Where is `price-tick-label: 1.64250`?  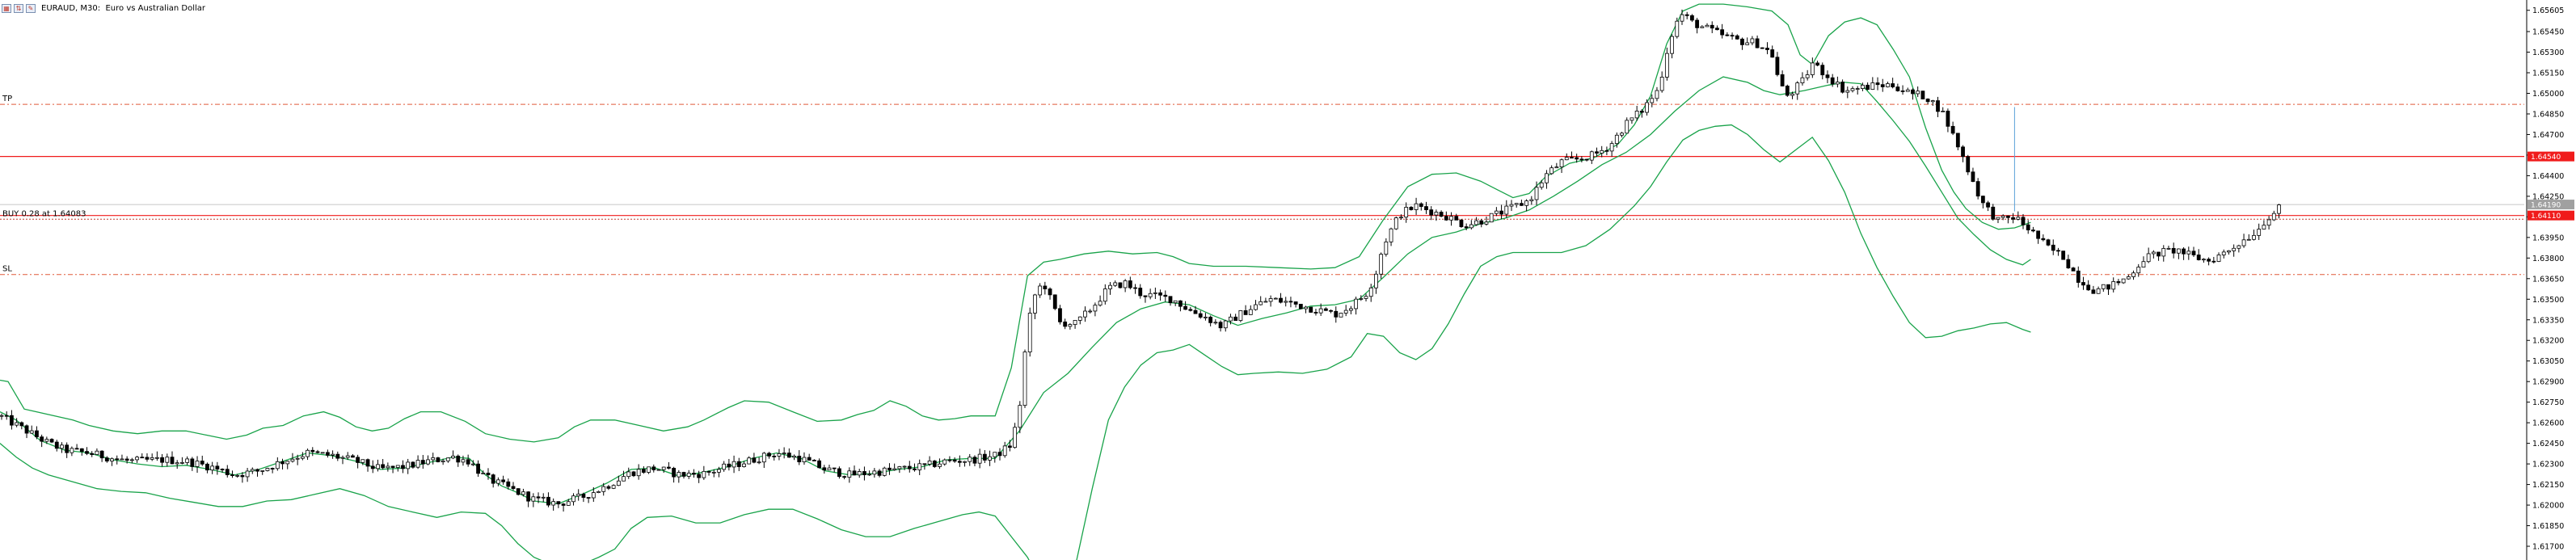
price-tick-label: 1.64250 is located at coordinates (2548, 196).